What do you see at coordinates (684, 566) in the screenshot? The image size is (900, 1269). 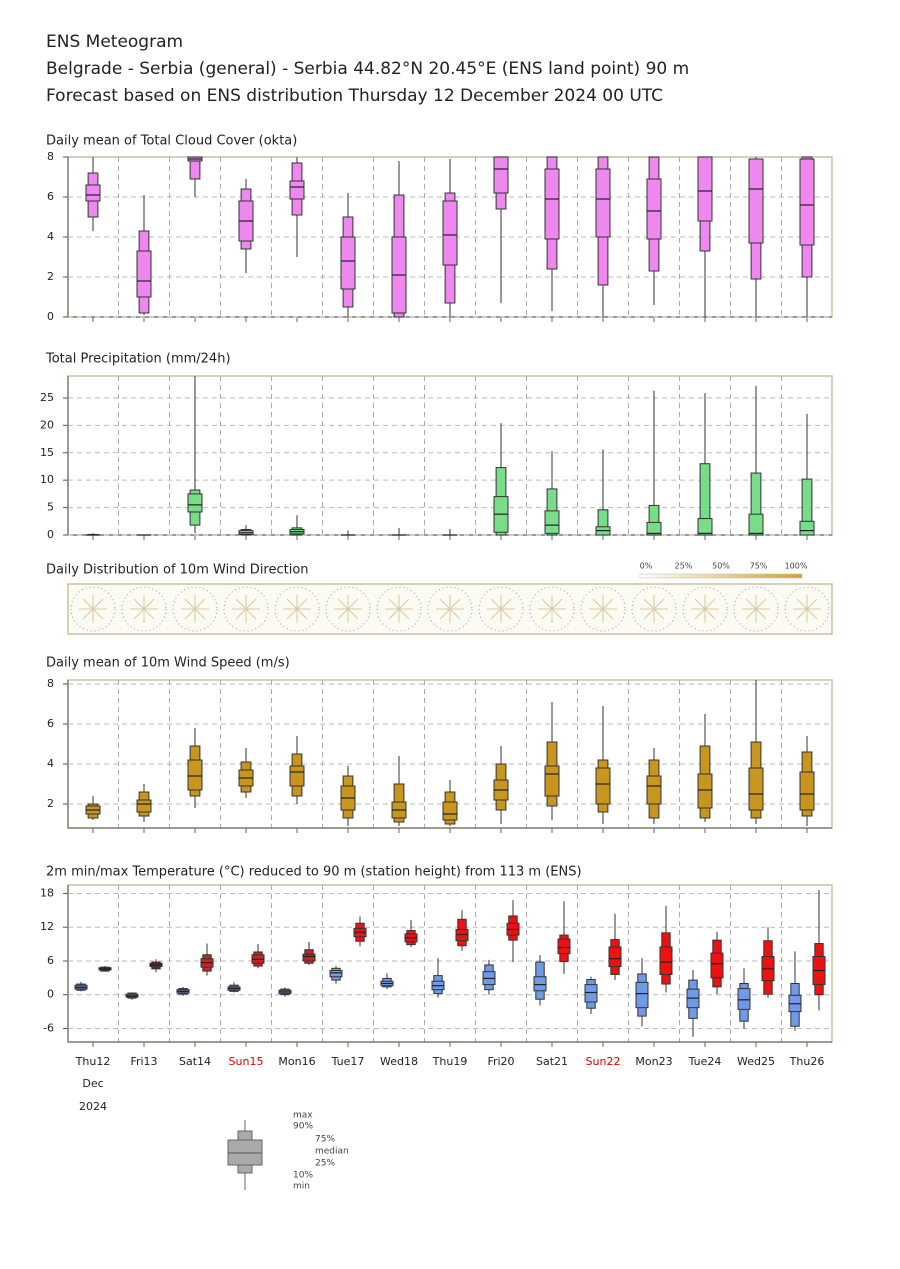 I see `scale-label: 25%` at bounding box center [684, 566].